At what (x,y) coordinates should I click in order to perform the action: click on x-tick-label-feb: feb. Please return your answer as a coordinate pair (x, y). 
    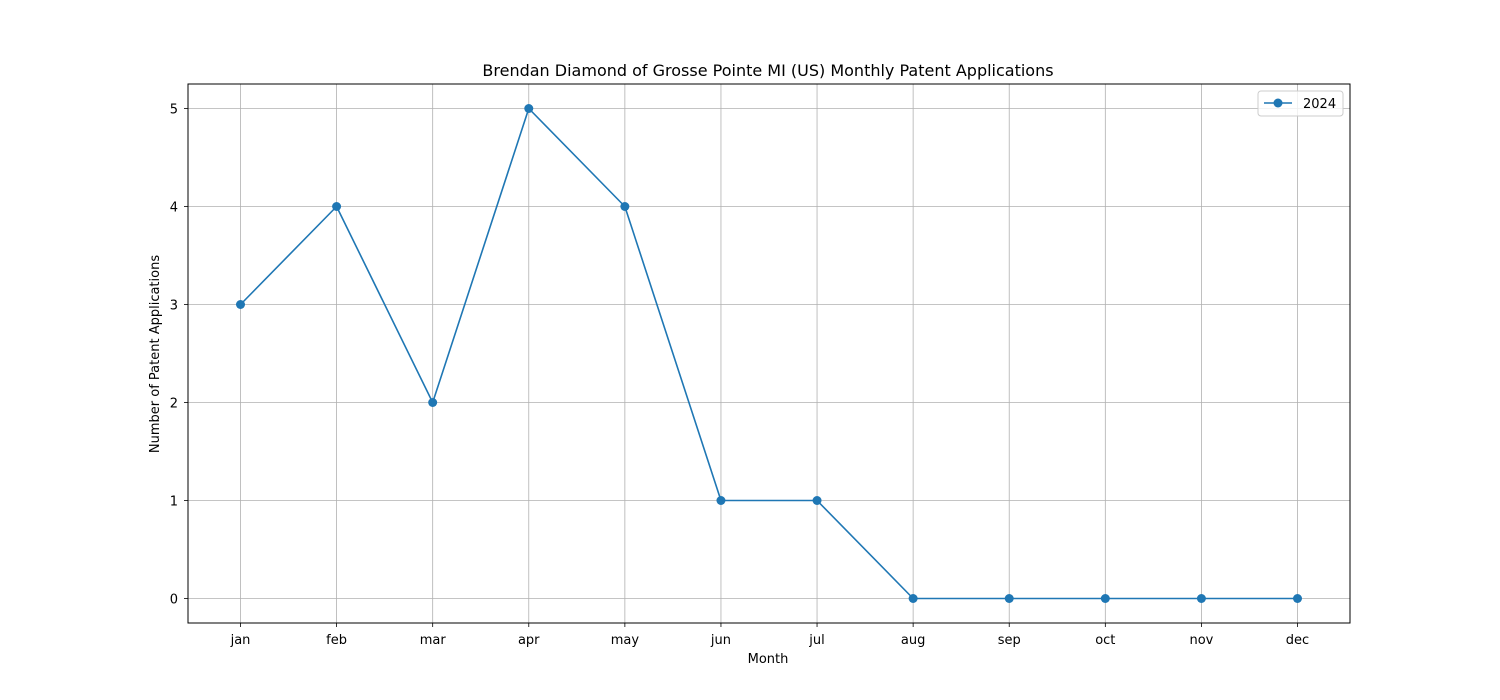
    Looking at the image, I should click on (336, 640).